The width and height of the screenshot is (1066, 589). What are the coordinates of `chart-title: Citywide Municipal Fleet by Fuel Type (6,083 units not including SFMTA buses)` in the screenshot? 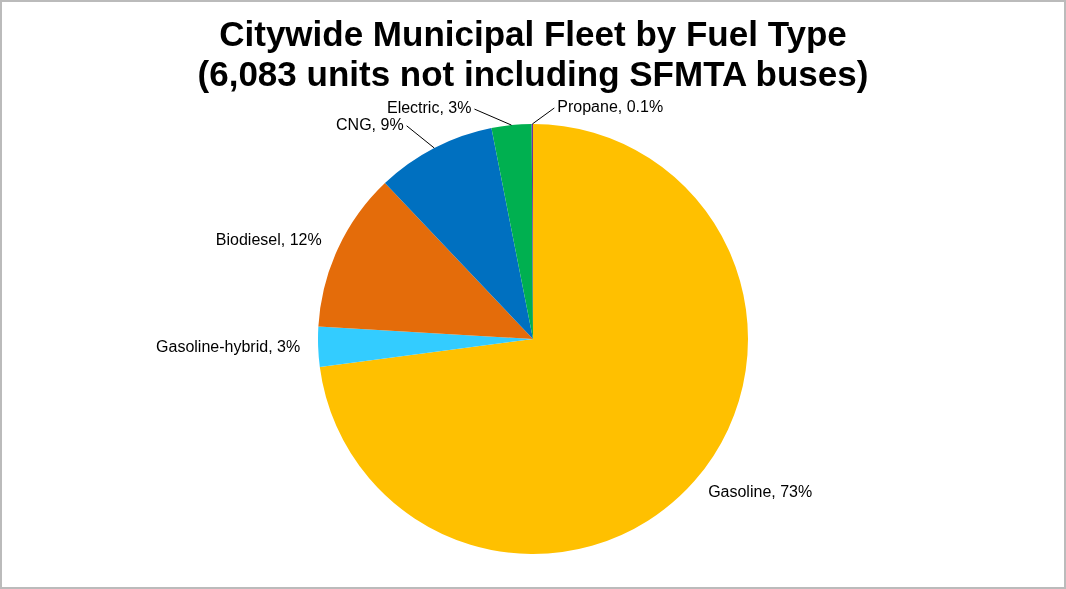 It's located at (533, 54).